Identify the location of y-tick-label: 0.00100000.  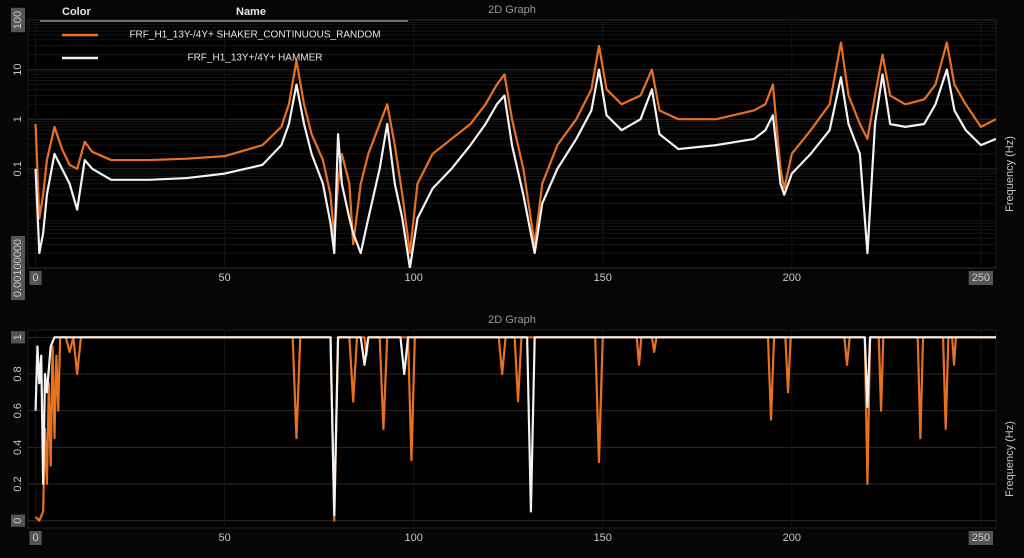
(18, 268).